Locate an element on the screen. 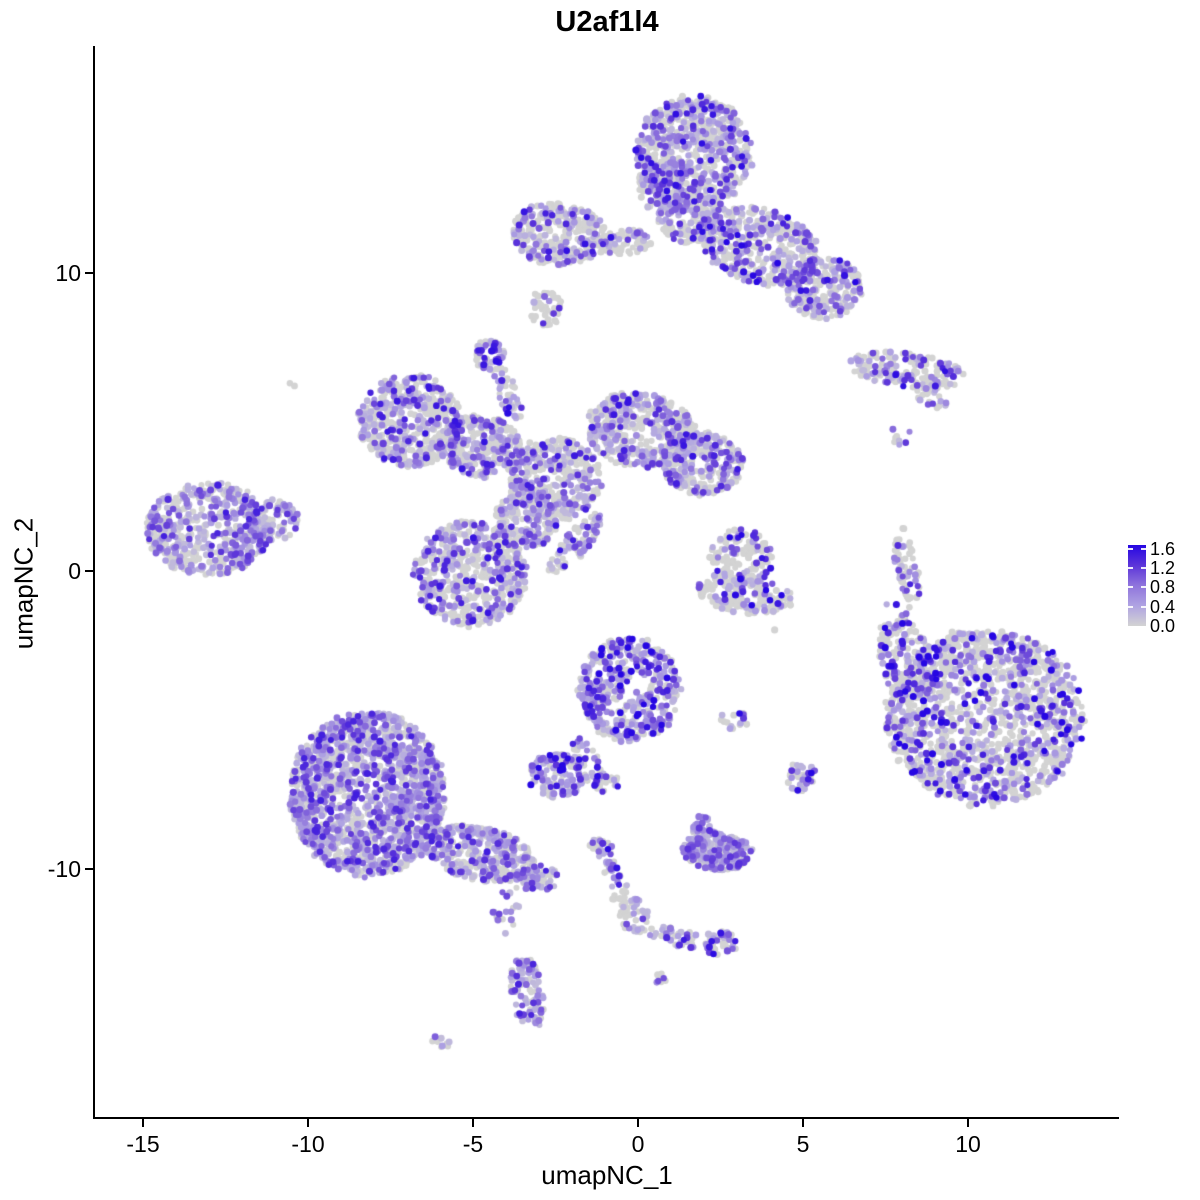 The image size is (1200, 1200). legend-label: 0.8 is located at coordinates (1163, 587).